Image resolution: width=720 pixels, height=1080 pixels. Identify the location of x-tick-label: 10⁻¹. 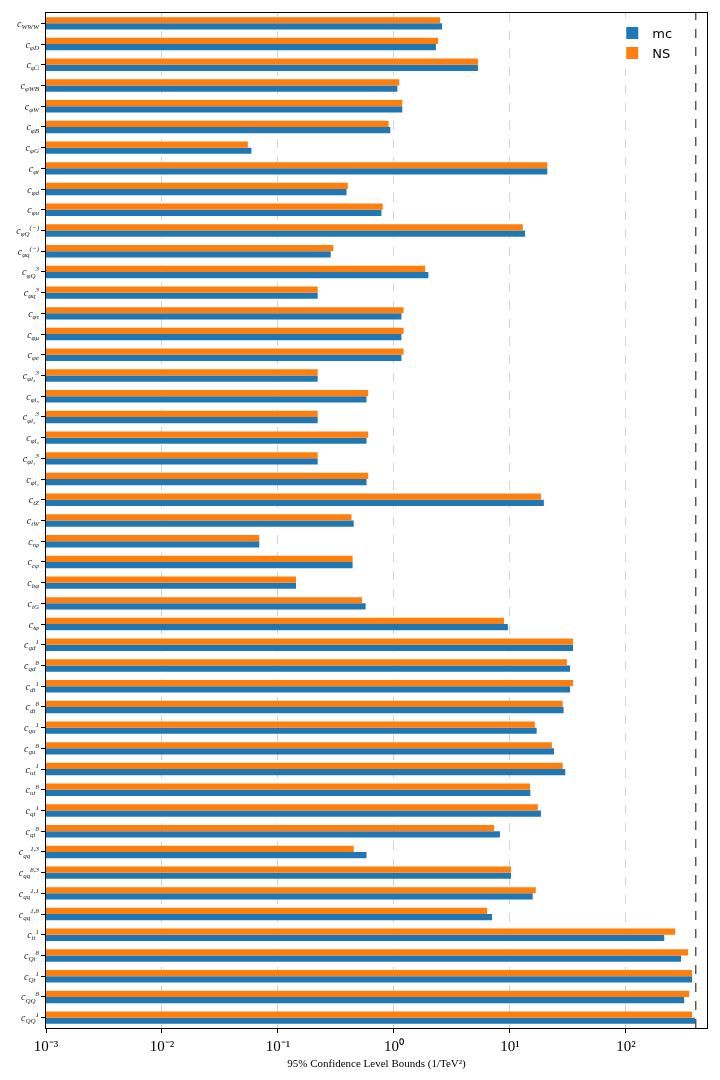
(278, 1046).